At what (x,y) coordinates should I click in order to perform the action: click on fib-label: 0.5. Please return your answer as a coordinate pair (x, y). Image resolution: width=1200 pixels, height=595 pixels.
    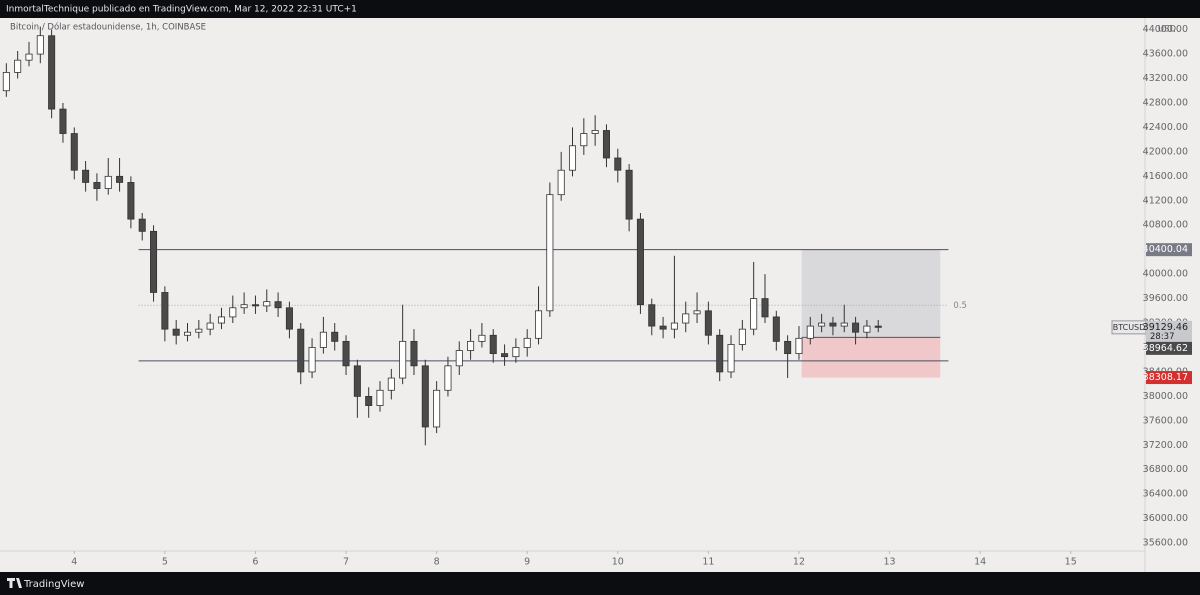
    Looking at the image, I should click on (960, 306).